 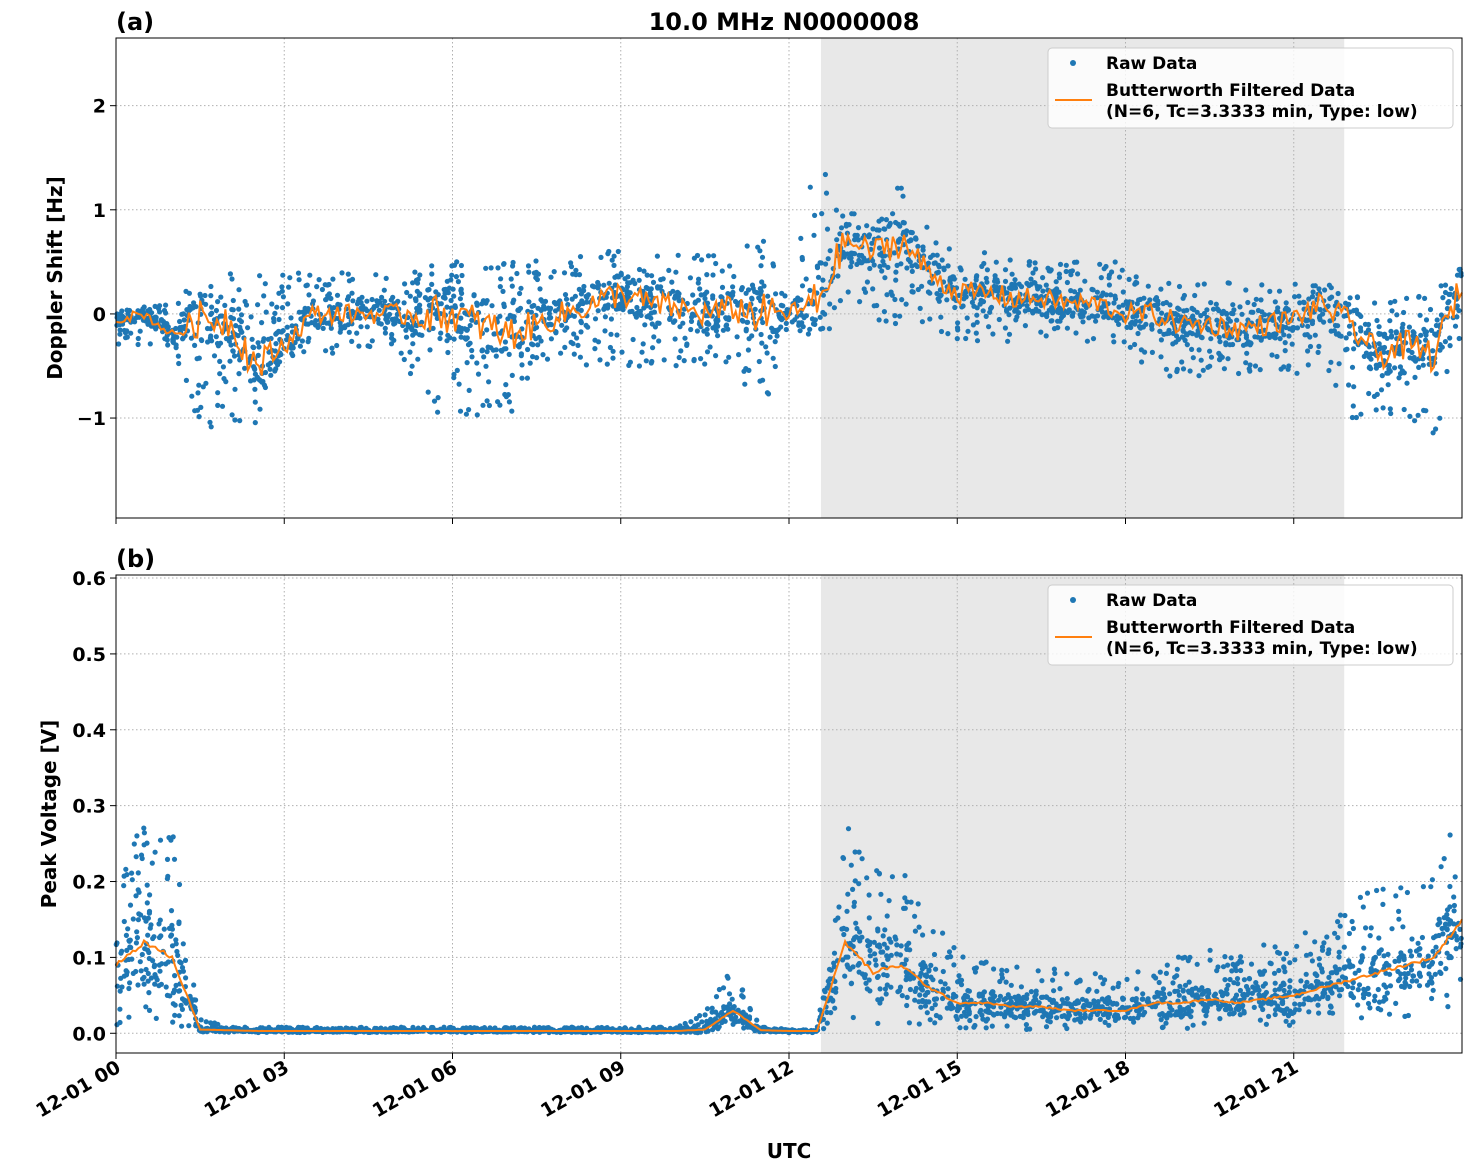 I want to click on y-tick-label: 0.5, so click(x=89, y=655).